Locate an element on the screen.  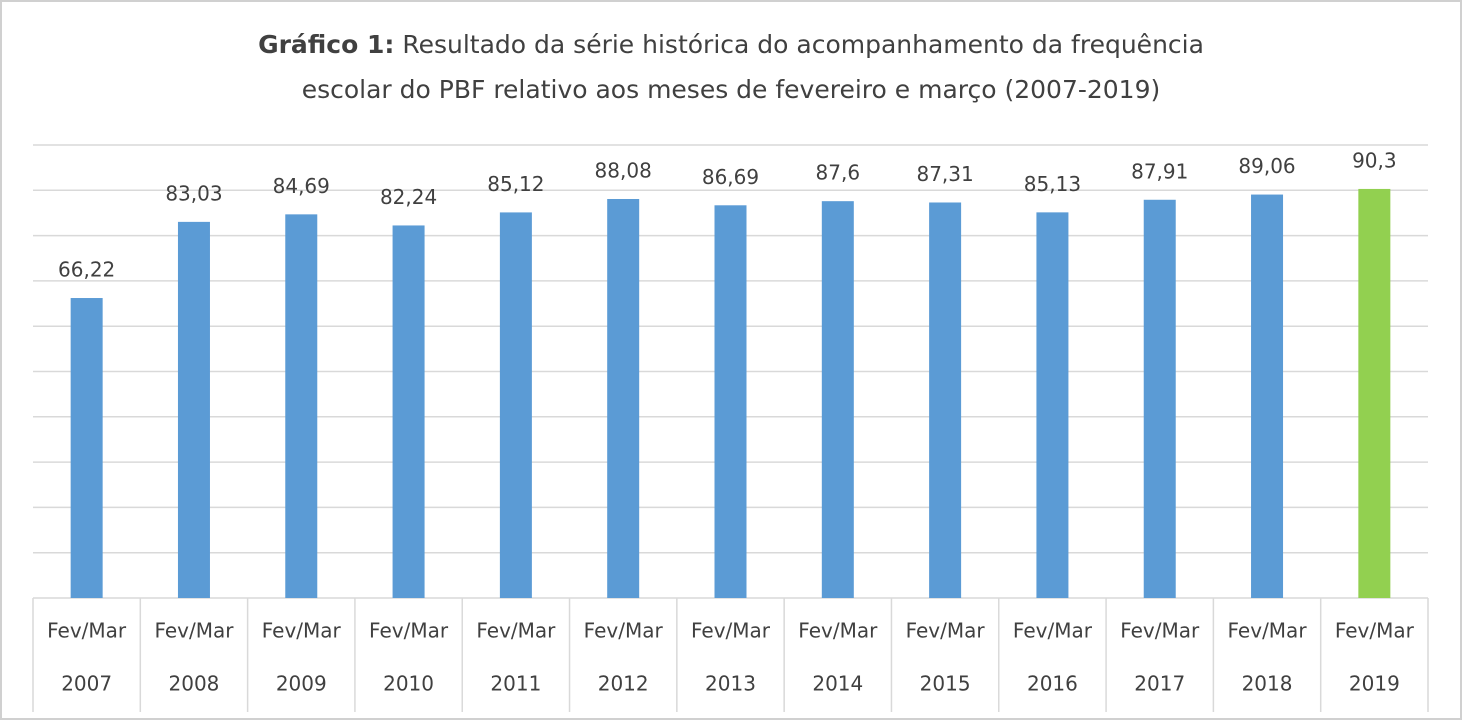
x-tick-label: 2016 is located at coordinates (1052, 684).